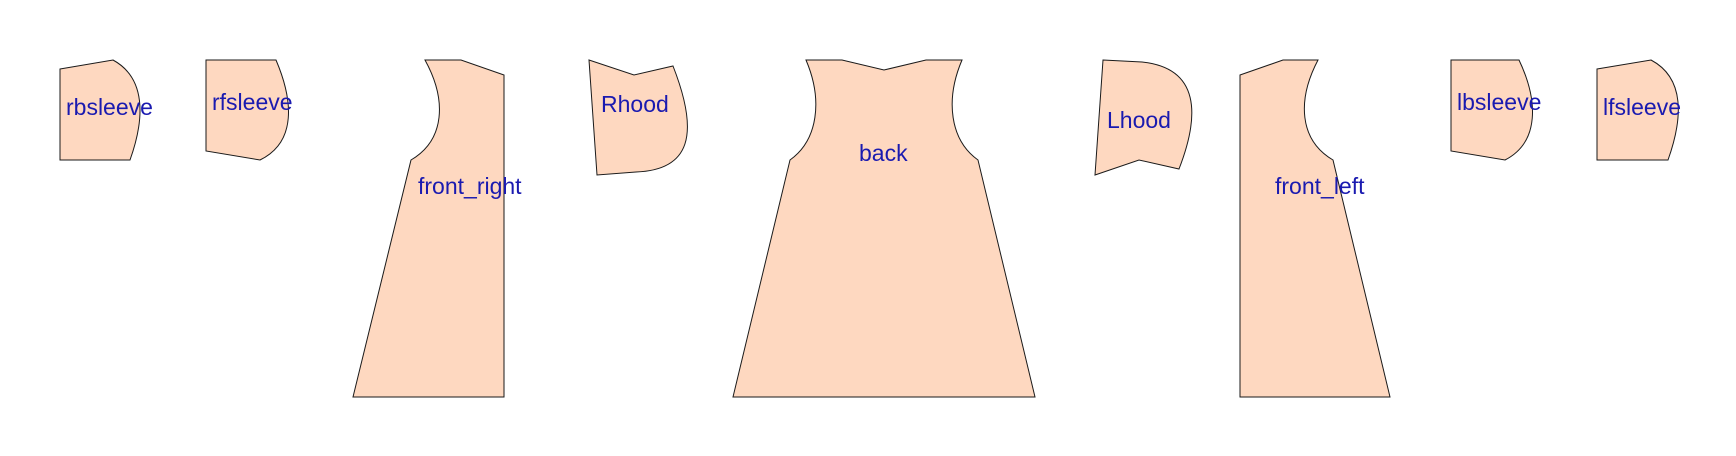 This screenshot has height=456, width=1736. What do you see at coordinates (1139, 120) in the screenshot?
I see `panel-lhood-label: Lhood` at bounding box center [1139, 120].